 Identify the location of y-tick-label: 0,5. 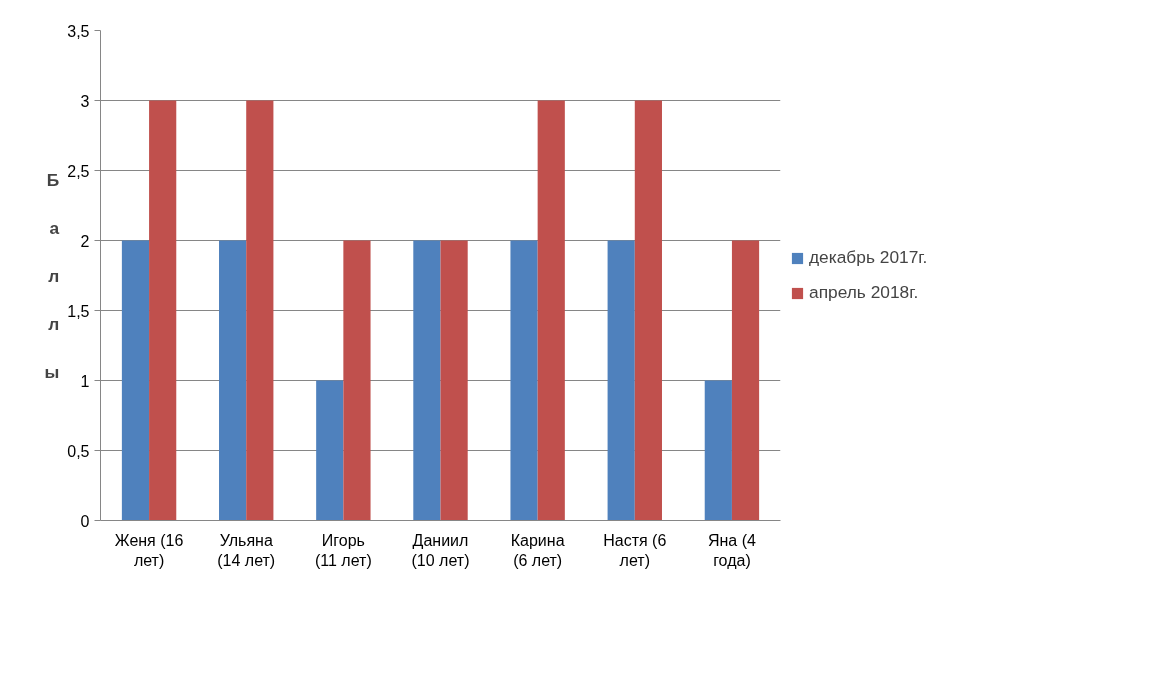
(78, 451).